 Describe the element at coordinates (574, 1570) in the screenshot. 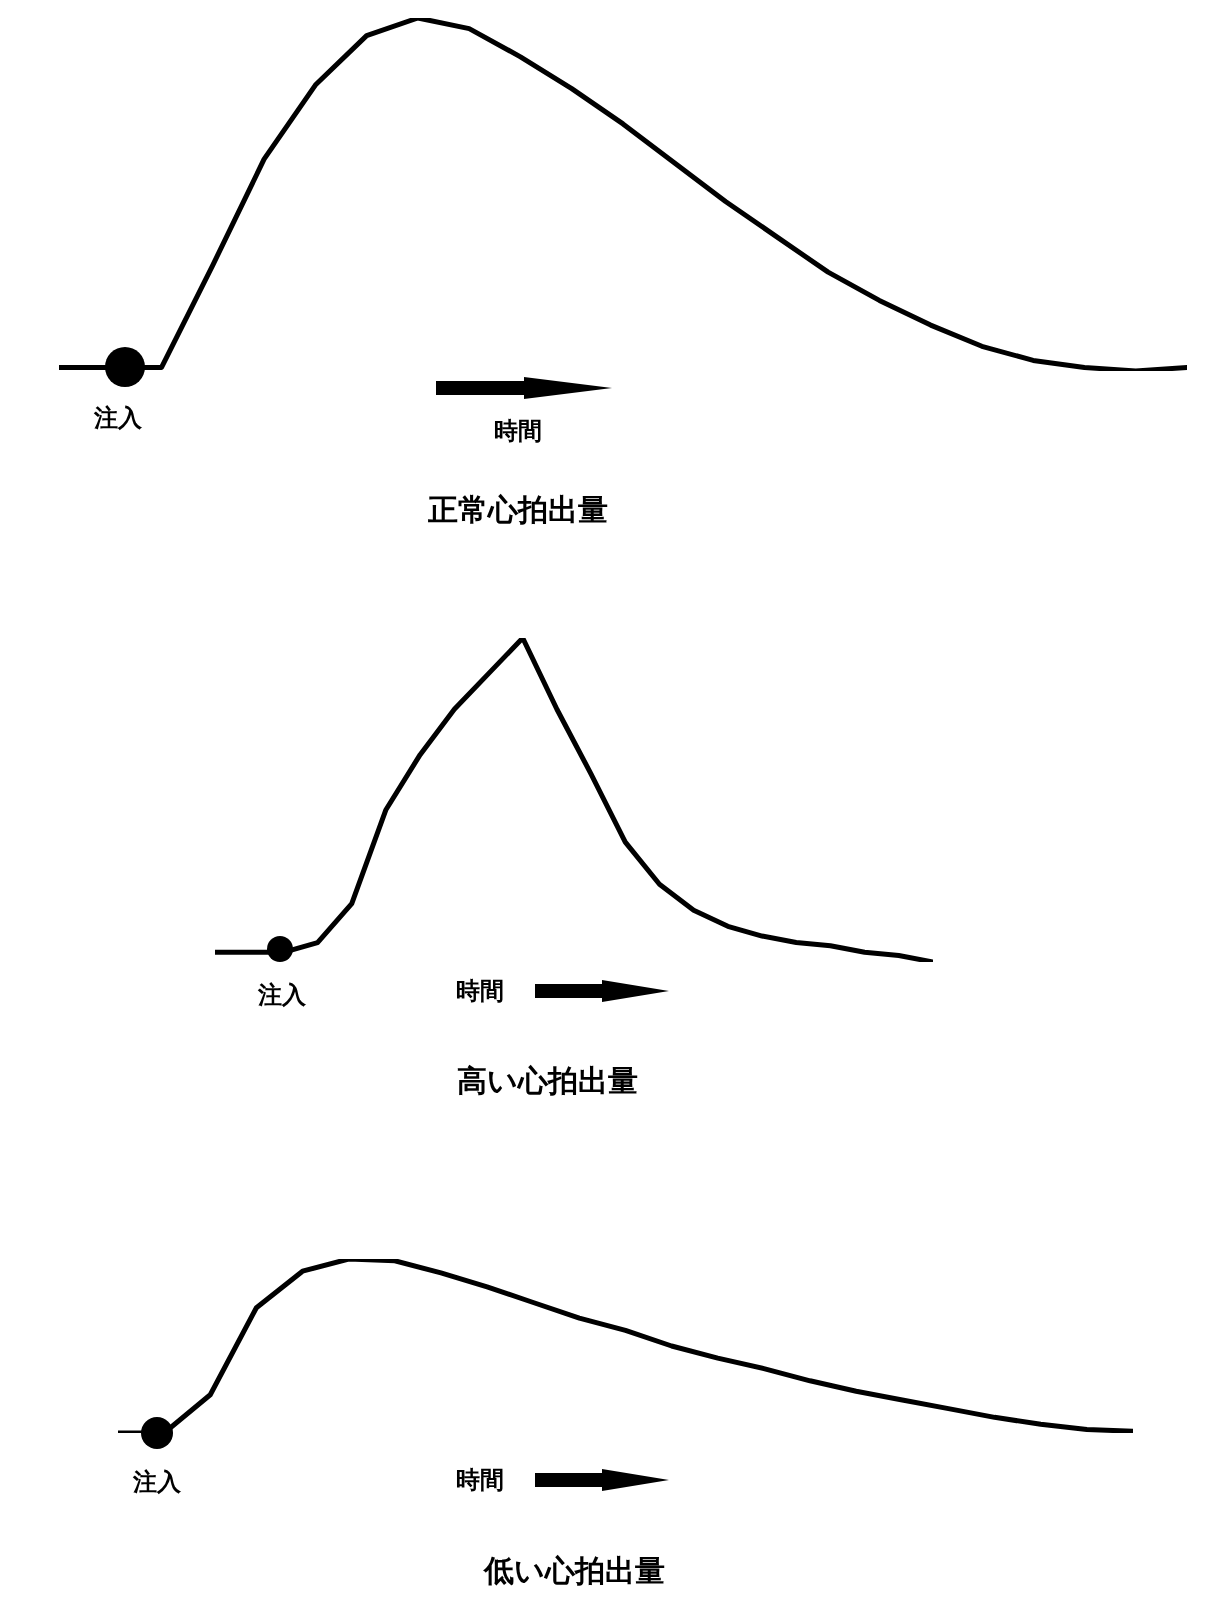

I see `text: 低い心拍出量` at that location.